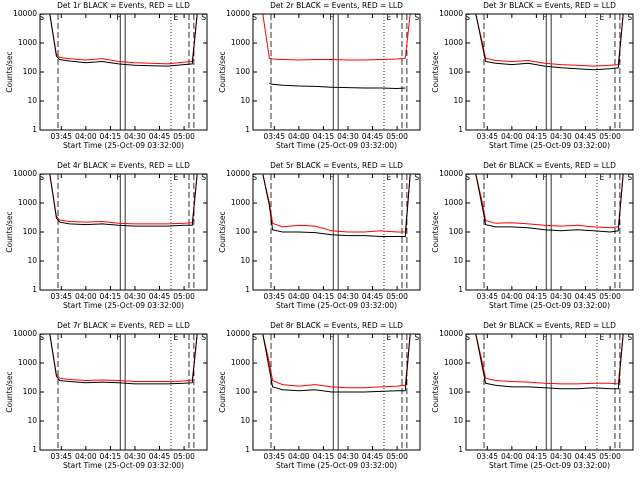  Describe the element at coordinates (549, 165) in the screenshot. I see `chart-title: Det 6r BLACK = Events, RED = LLD` at that location.